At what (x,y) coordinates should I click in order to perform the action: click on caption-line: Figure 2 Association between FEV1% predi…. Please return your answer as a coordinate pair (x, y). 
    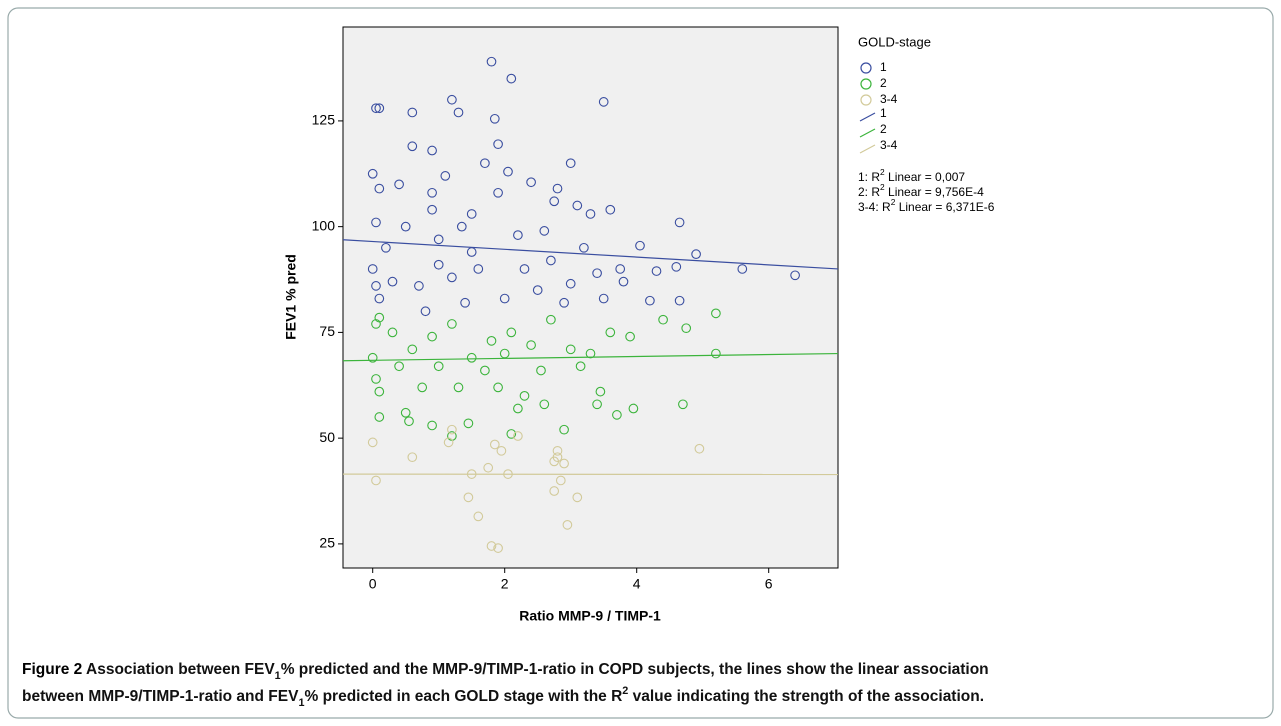
    Looking at the image, I should click on (505, 671).